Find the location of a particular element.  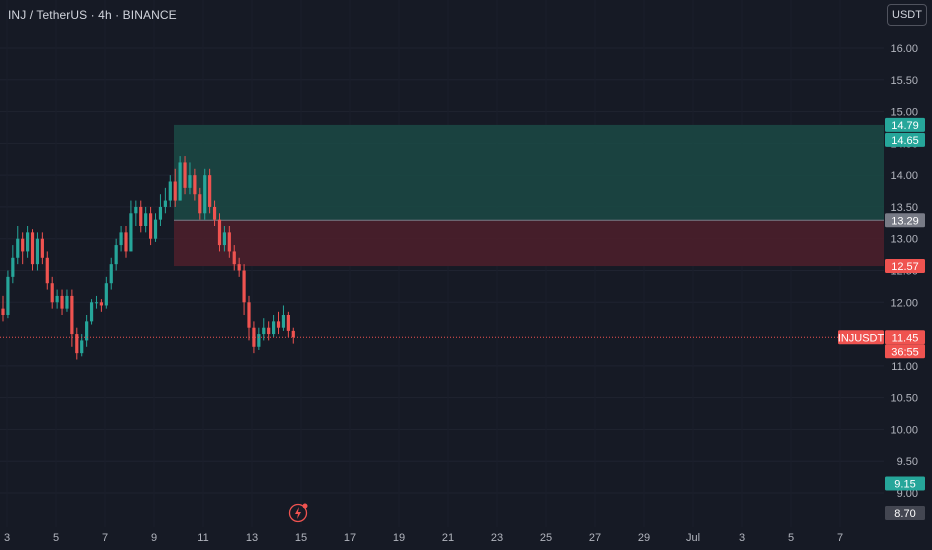

symbol-badge-text: INJUSDT is located at coordinates (861, 338).